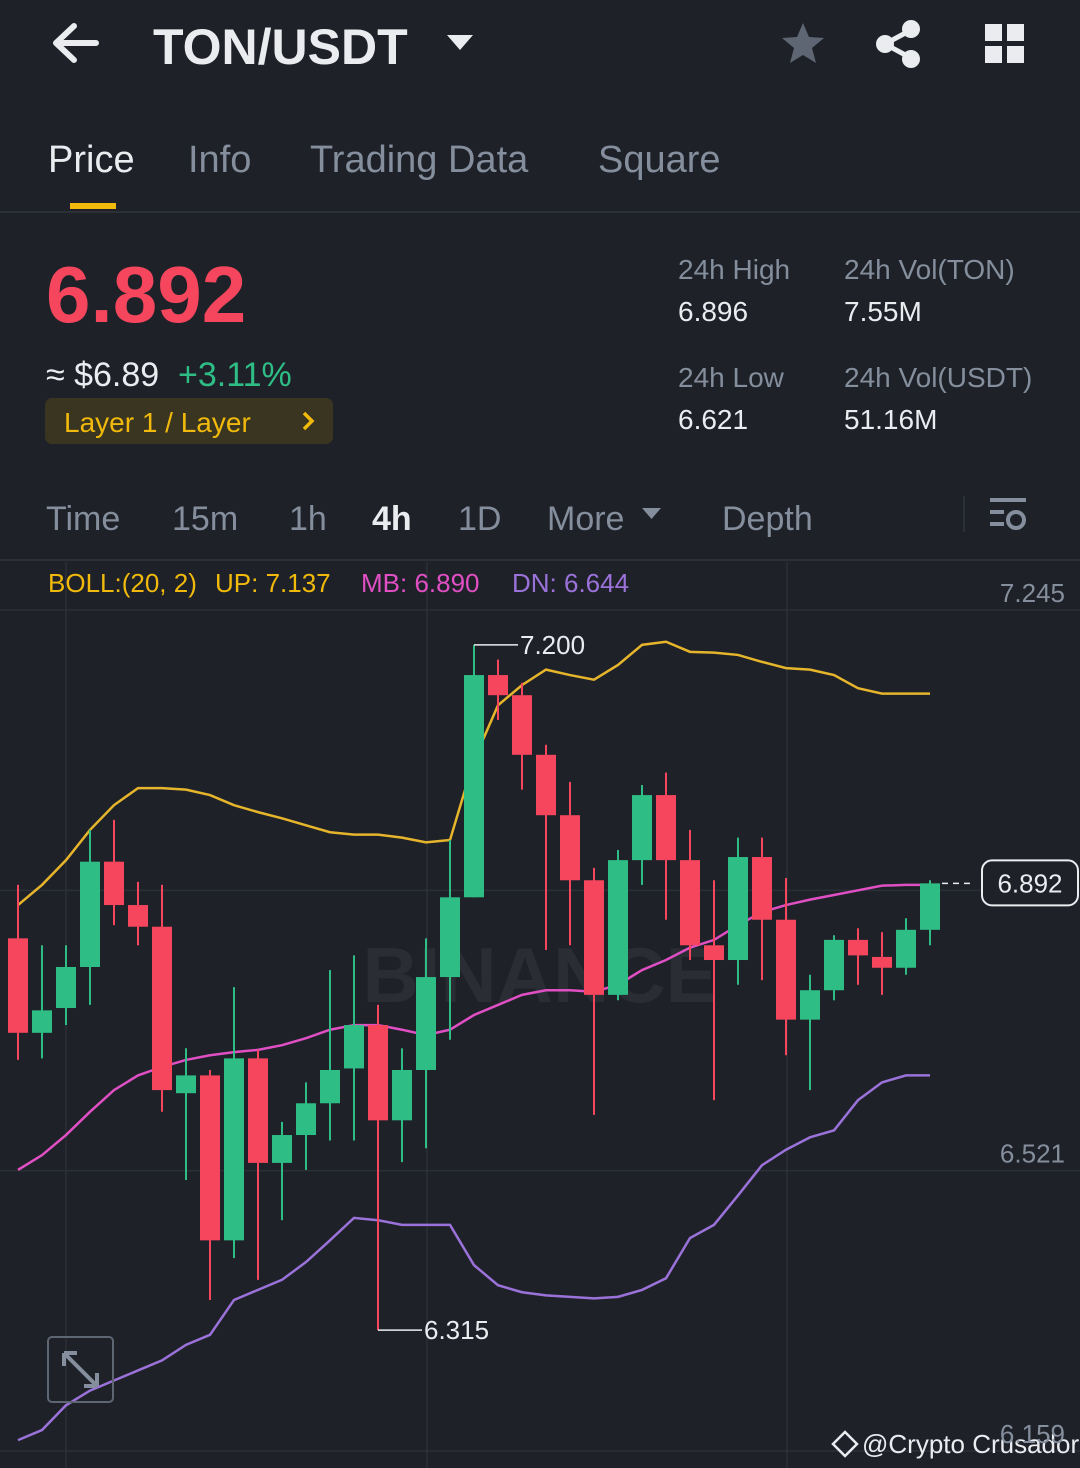 This screenshot has width=1080, height=1468. Describe the element at coordinates (1004, 43) in the screenshot. I see `grid-menu` at that location.